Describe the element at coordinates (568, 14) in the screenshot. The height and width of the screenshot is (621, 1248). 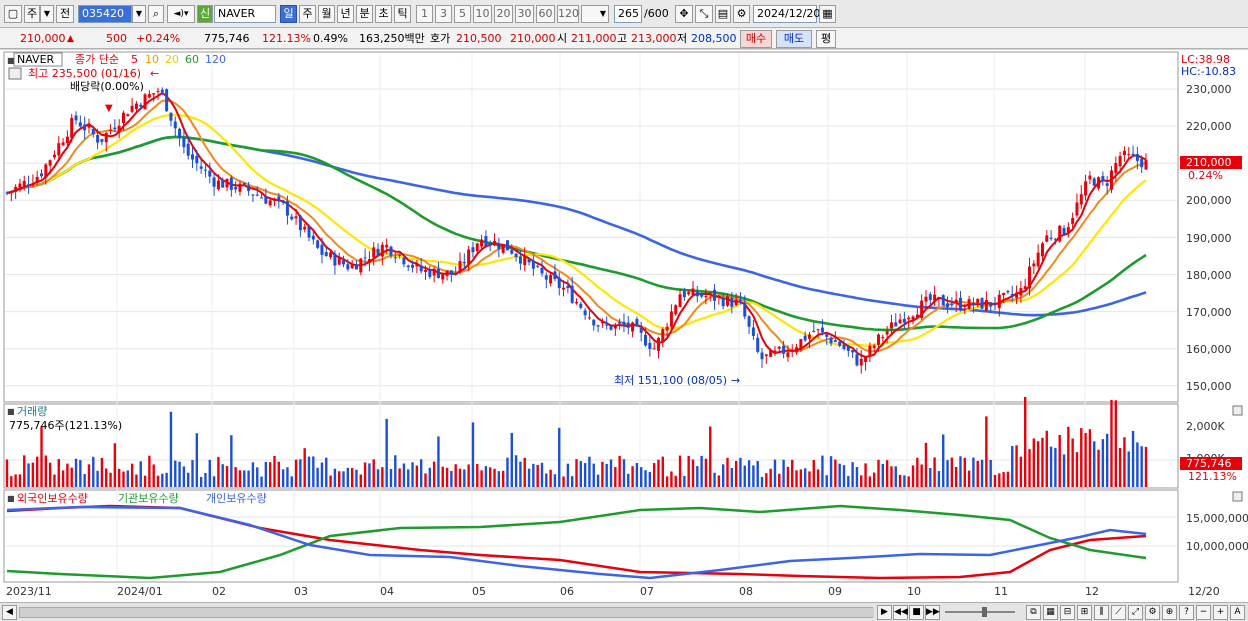
I see `tick-120: 120` at that location.